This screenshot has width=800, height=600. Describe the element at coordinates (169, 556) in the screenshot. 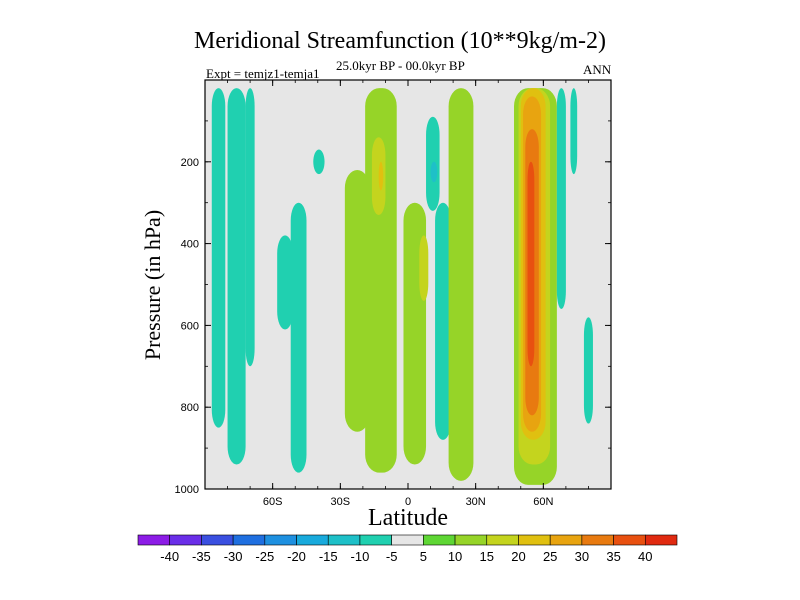

I see `colorbar-label: -40` at that location.